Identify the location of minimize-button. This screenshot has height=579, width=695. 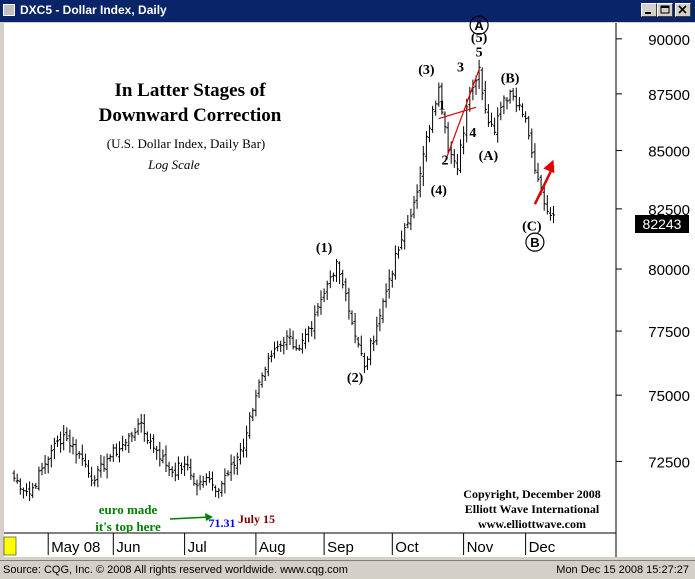
(649, 10).